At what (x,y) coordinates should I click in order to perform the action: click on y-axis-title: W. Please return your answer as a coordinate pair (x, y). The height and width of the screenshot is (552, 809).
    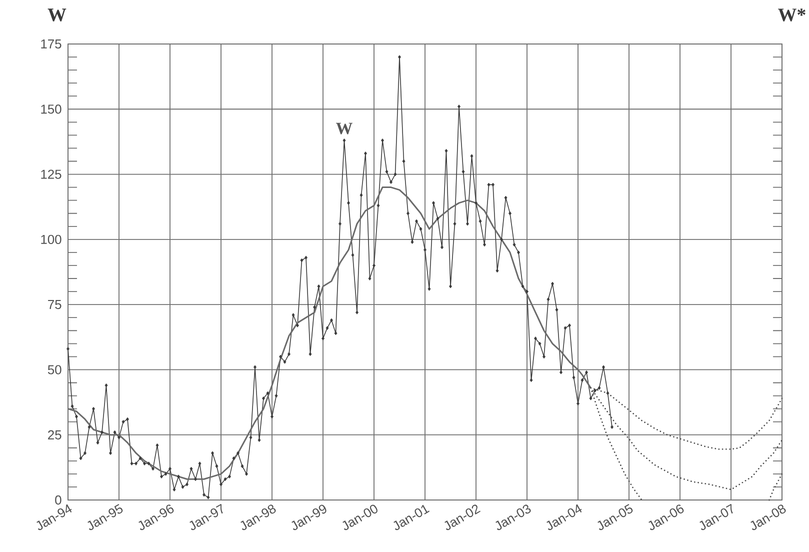
    Looking at the image, I should click on (57, 15).